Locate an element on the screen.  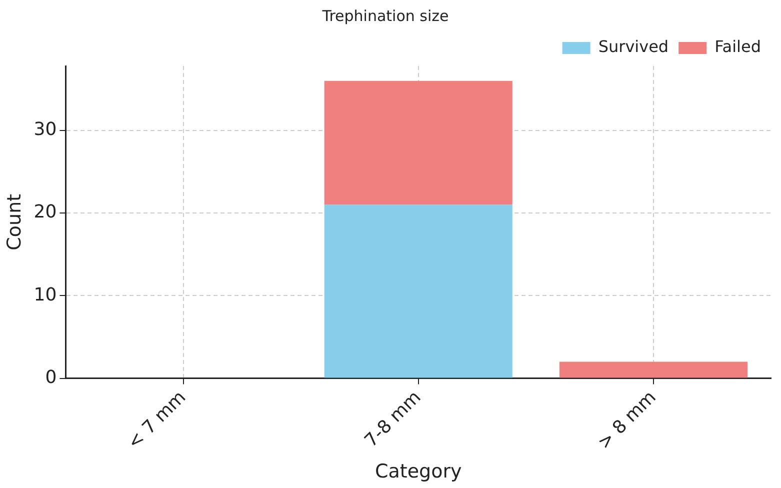
y-tick-label: 20 is located at coordinates (45, 212).